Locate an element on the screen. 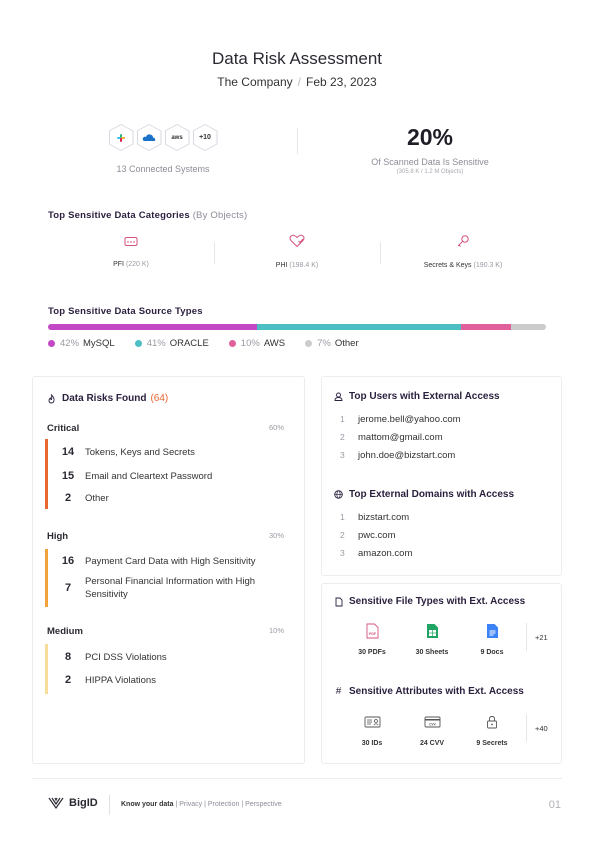 The image size is (594, 842). file-type-docs: 9 Docs is located at coordinates (492, 638).